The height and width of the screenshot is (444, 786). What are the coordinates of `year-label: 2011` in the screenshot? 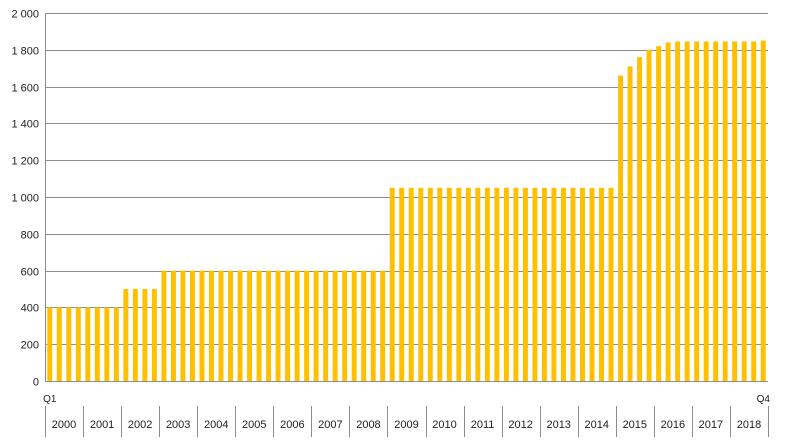 It's located at (483, 425).